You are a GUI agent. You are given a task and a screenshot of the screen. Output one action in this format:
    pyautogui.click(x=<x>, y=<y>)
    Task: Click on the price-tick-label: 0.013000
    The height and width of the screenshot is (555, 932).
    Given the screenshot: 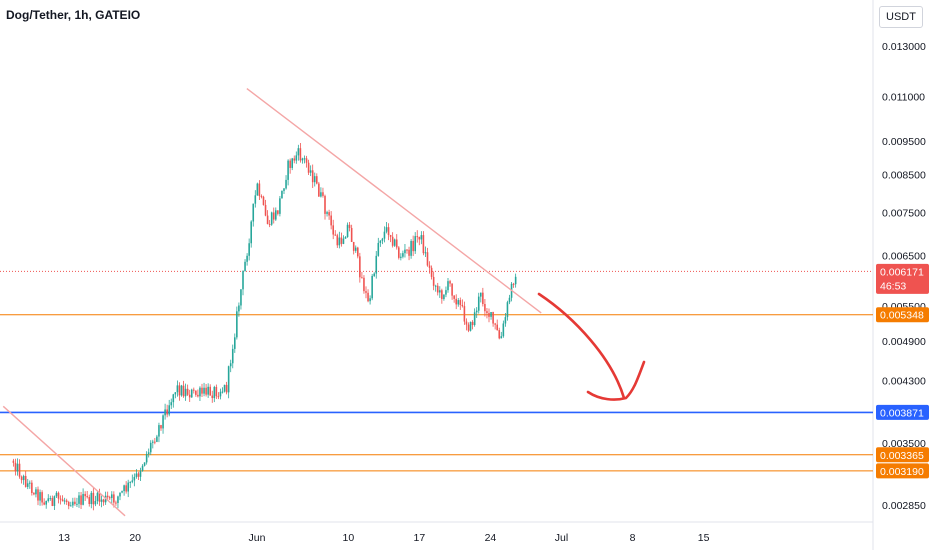 What is the action you would take?
    pyautogui.click(x=904, y=47)
    